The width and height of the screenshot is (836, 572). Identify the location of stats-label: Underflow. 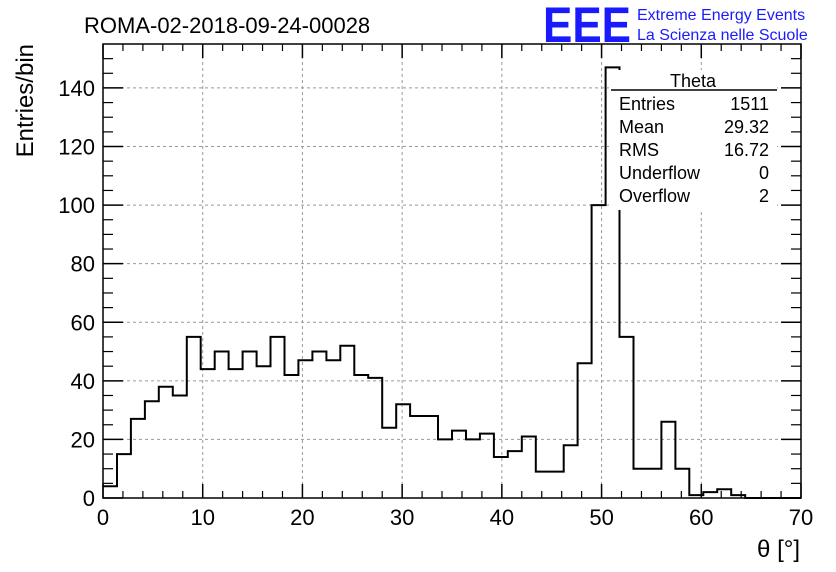
(660, 173).